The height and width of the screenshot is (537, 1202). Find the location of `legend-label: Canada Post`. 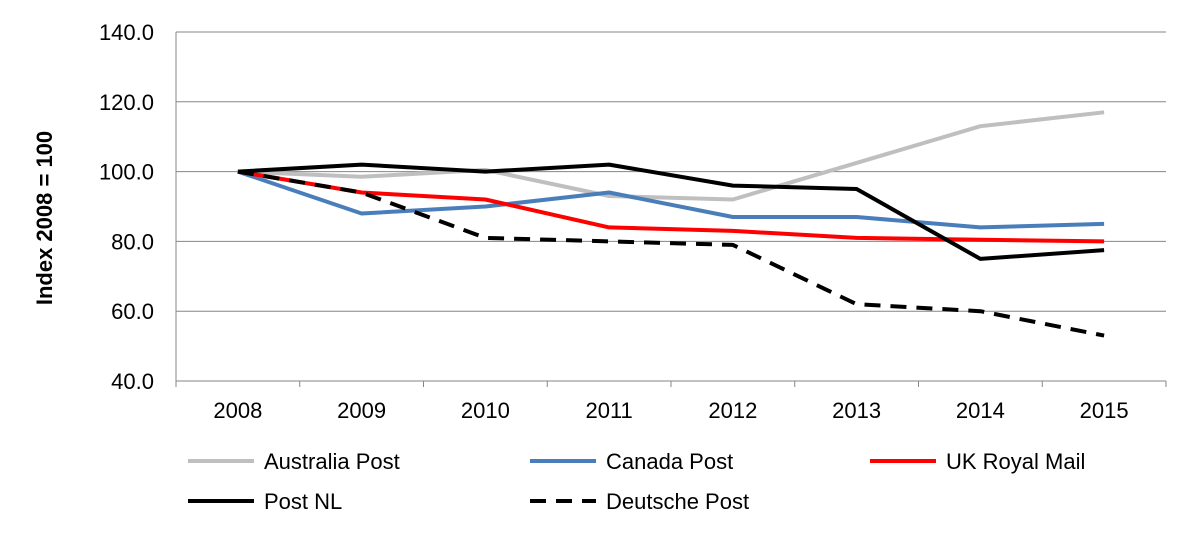

legend-label: Canada Post is located at coordinates (669, 461).